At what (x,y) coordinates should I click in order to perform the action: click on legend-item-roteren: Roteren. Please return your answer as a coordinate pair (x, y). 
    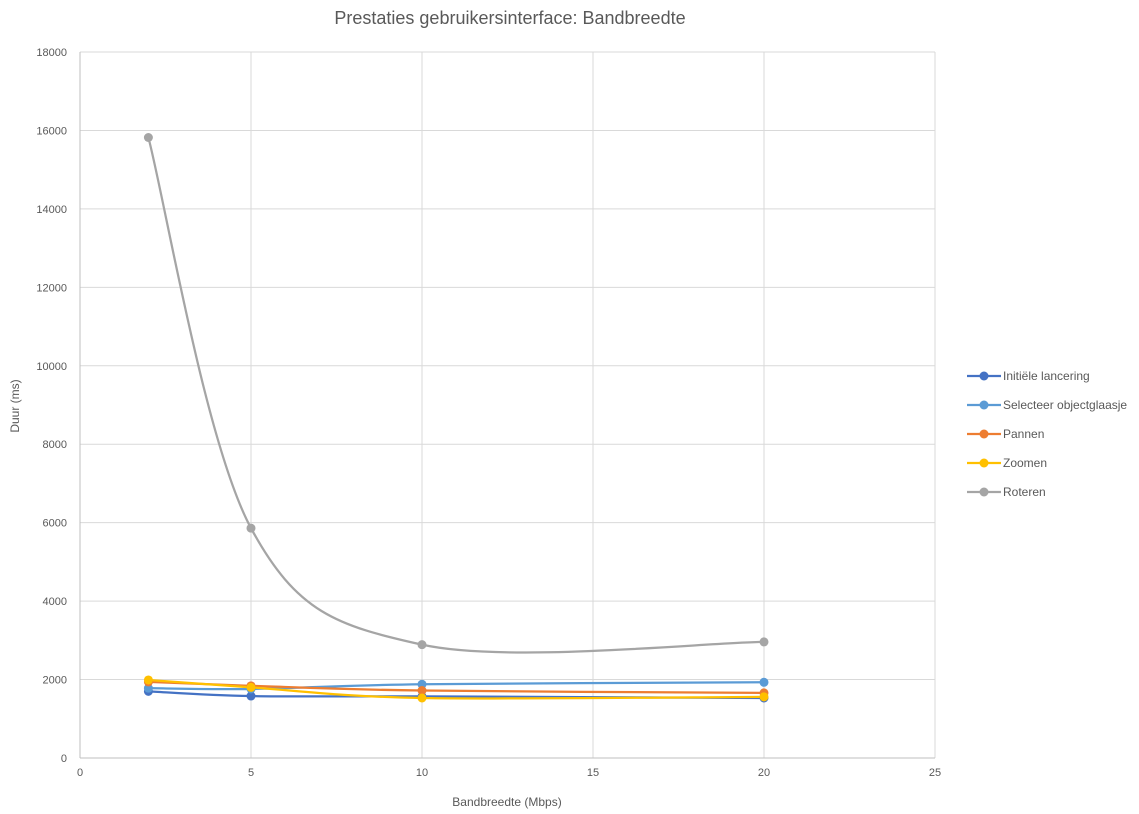
    Looking at the image, I should click on (1006, 492).